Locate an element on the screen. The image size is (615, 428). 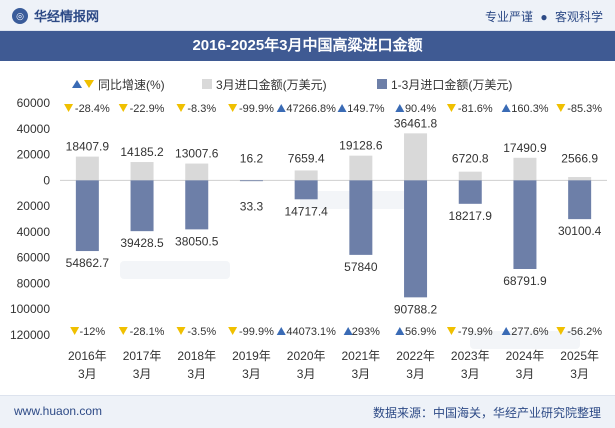
data-label-cumulative-0: 54862.7 is located at coordinates (88, 263).